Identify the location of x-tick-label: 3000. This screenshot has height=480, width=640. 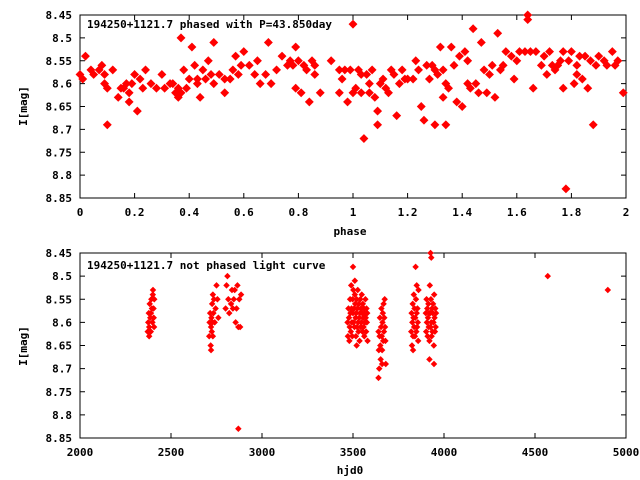
(262, 452).